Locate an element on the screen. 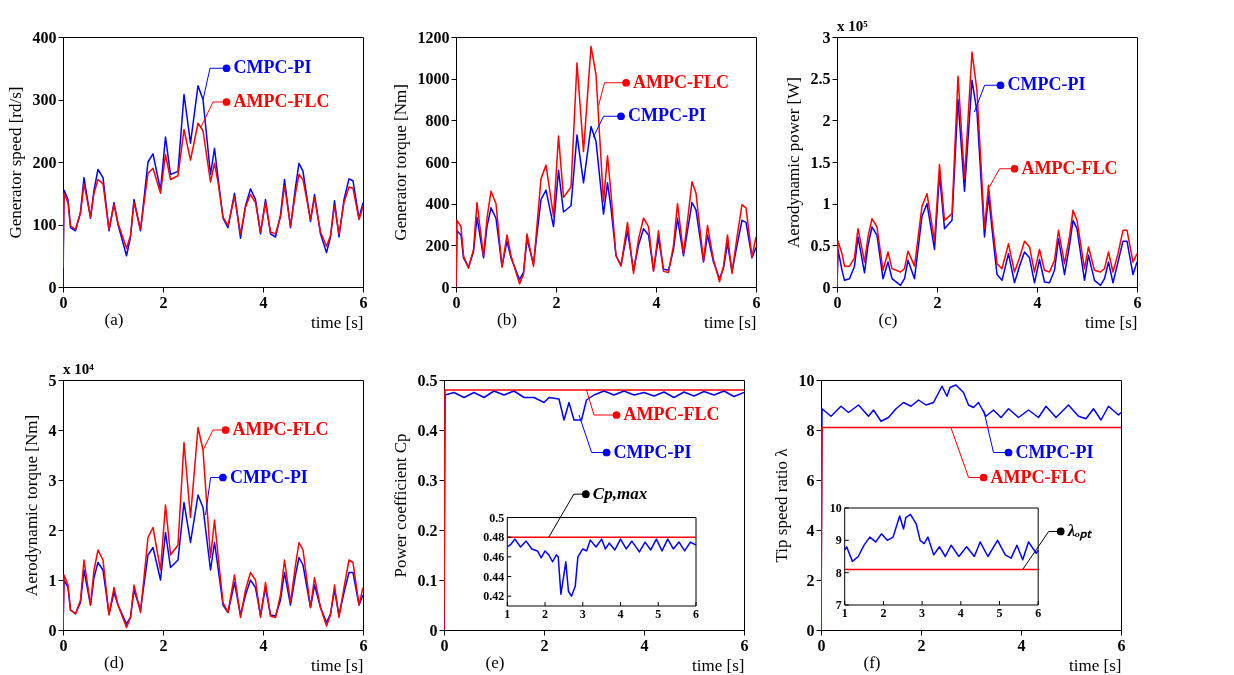  y-tick-label: 9 is located at coordinates (838, 540).